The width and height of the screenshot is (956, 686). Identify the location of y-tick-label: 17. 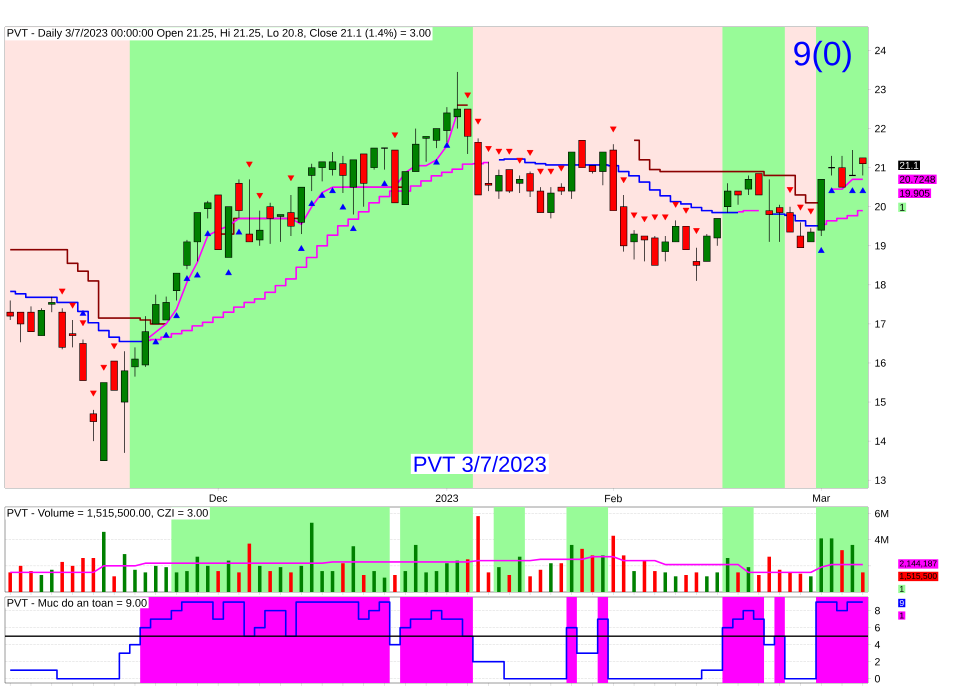
(880, 324).